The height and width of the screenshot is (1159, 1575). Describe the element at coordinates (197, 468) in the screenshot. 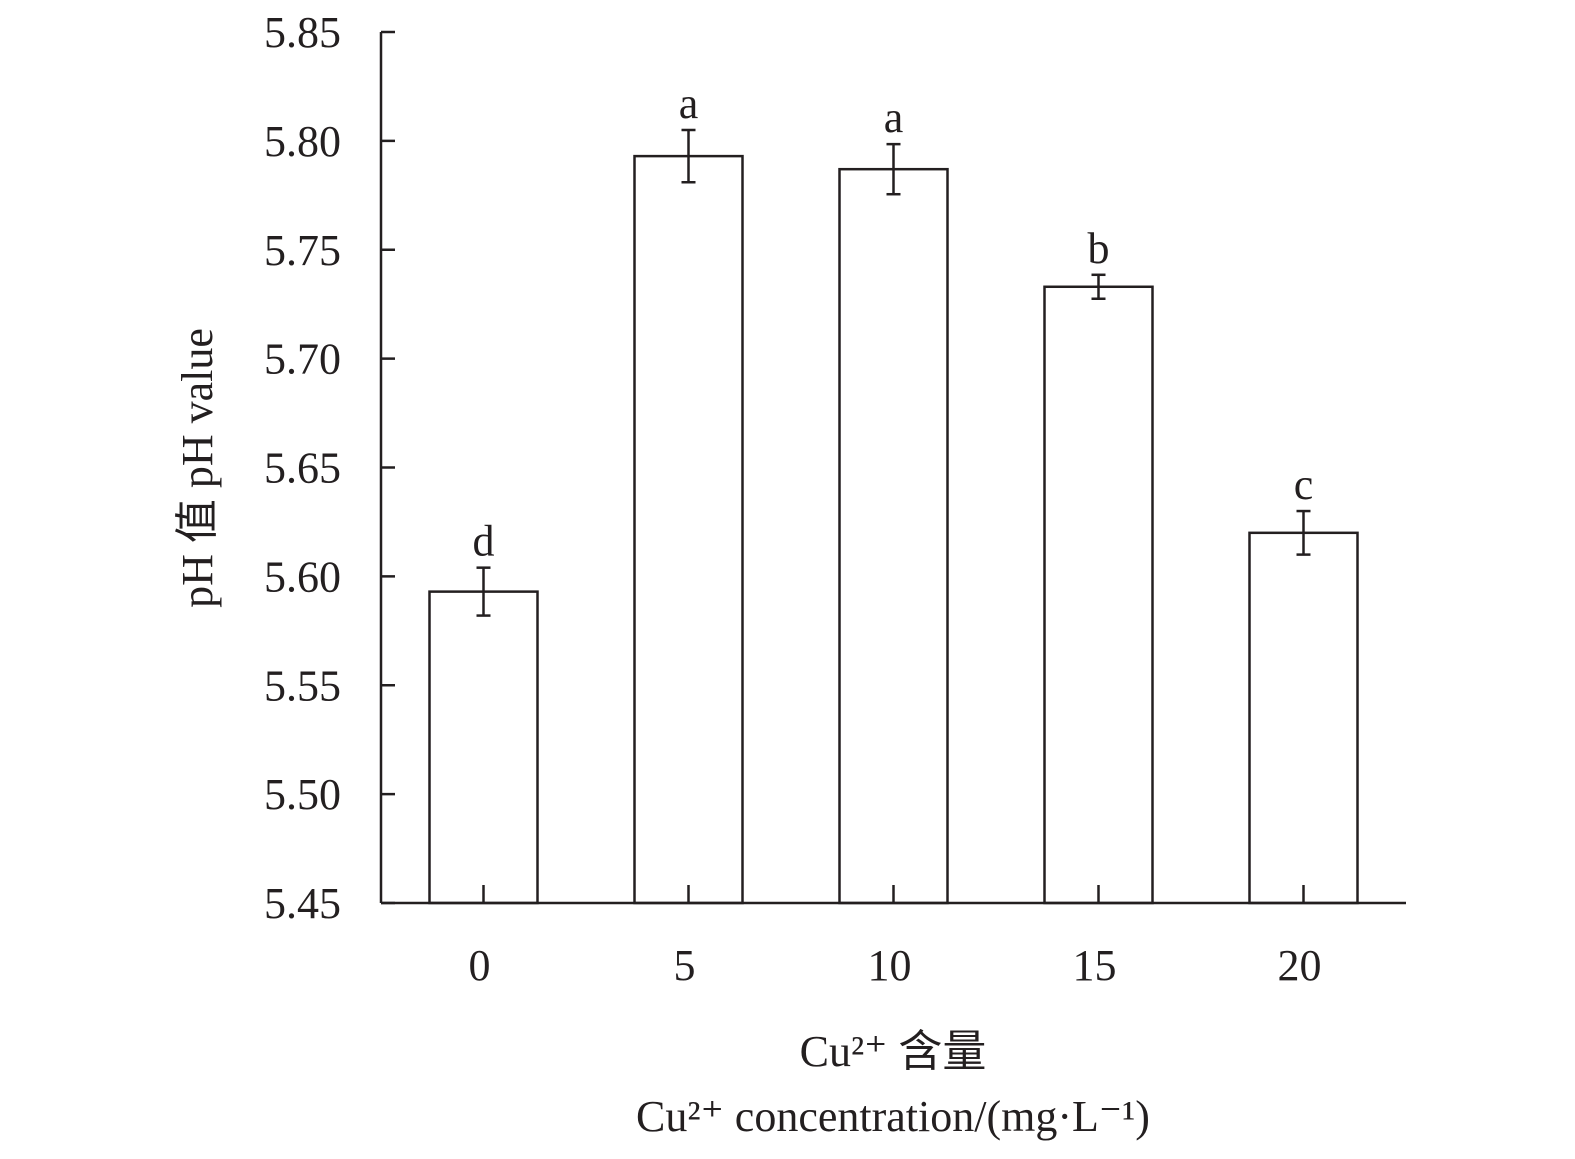

I see `y-axis-label: pH 值 pH value` at that location.